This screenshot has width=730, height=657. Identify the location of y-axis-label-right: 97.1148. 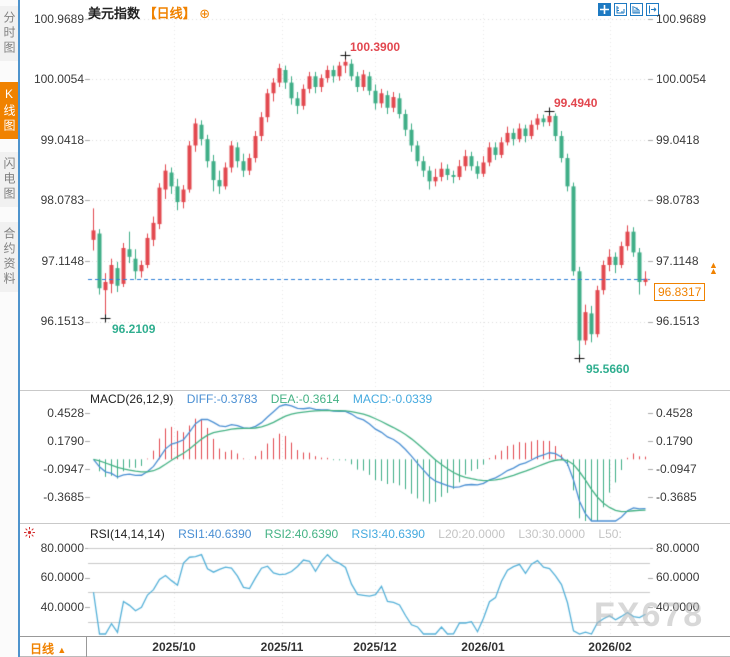
(677, 261).